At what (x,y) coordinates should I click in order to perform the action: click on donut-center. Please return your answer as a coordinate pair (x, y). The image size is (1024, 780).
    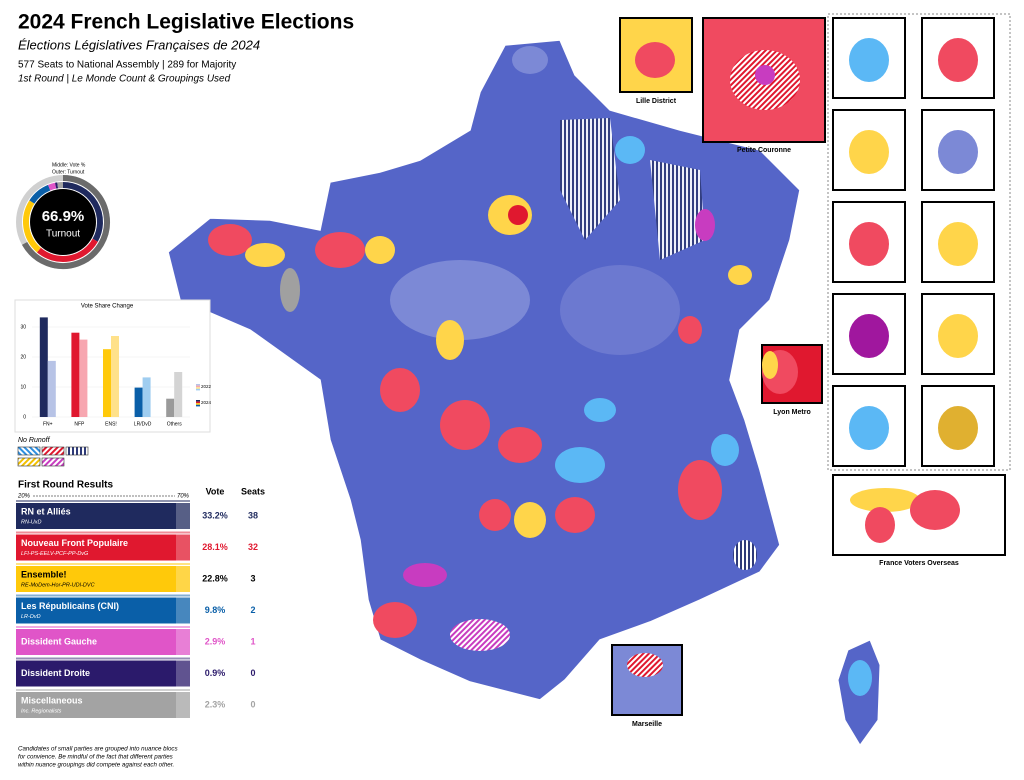
    Looking at the image, I should click on (63, 222).